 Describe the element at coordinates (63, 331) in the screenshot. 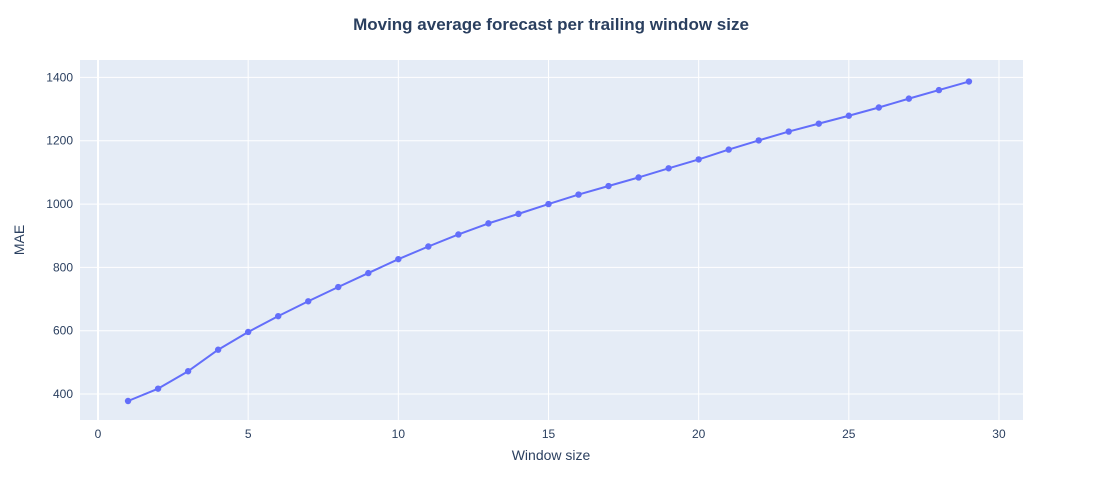

I see `y-tick-label: 600` at that location.